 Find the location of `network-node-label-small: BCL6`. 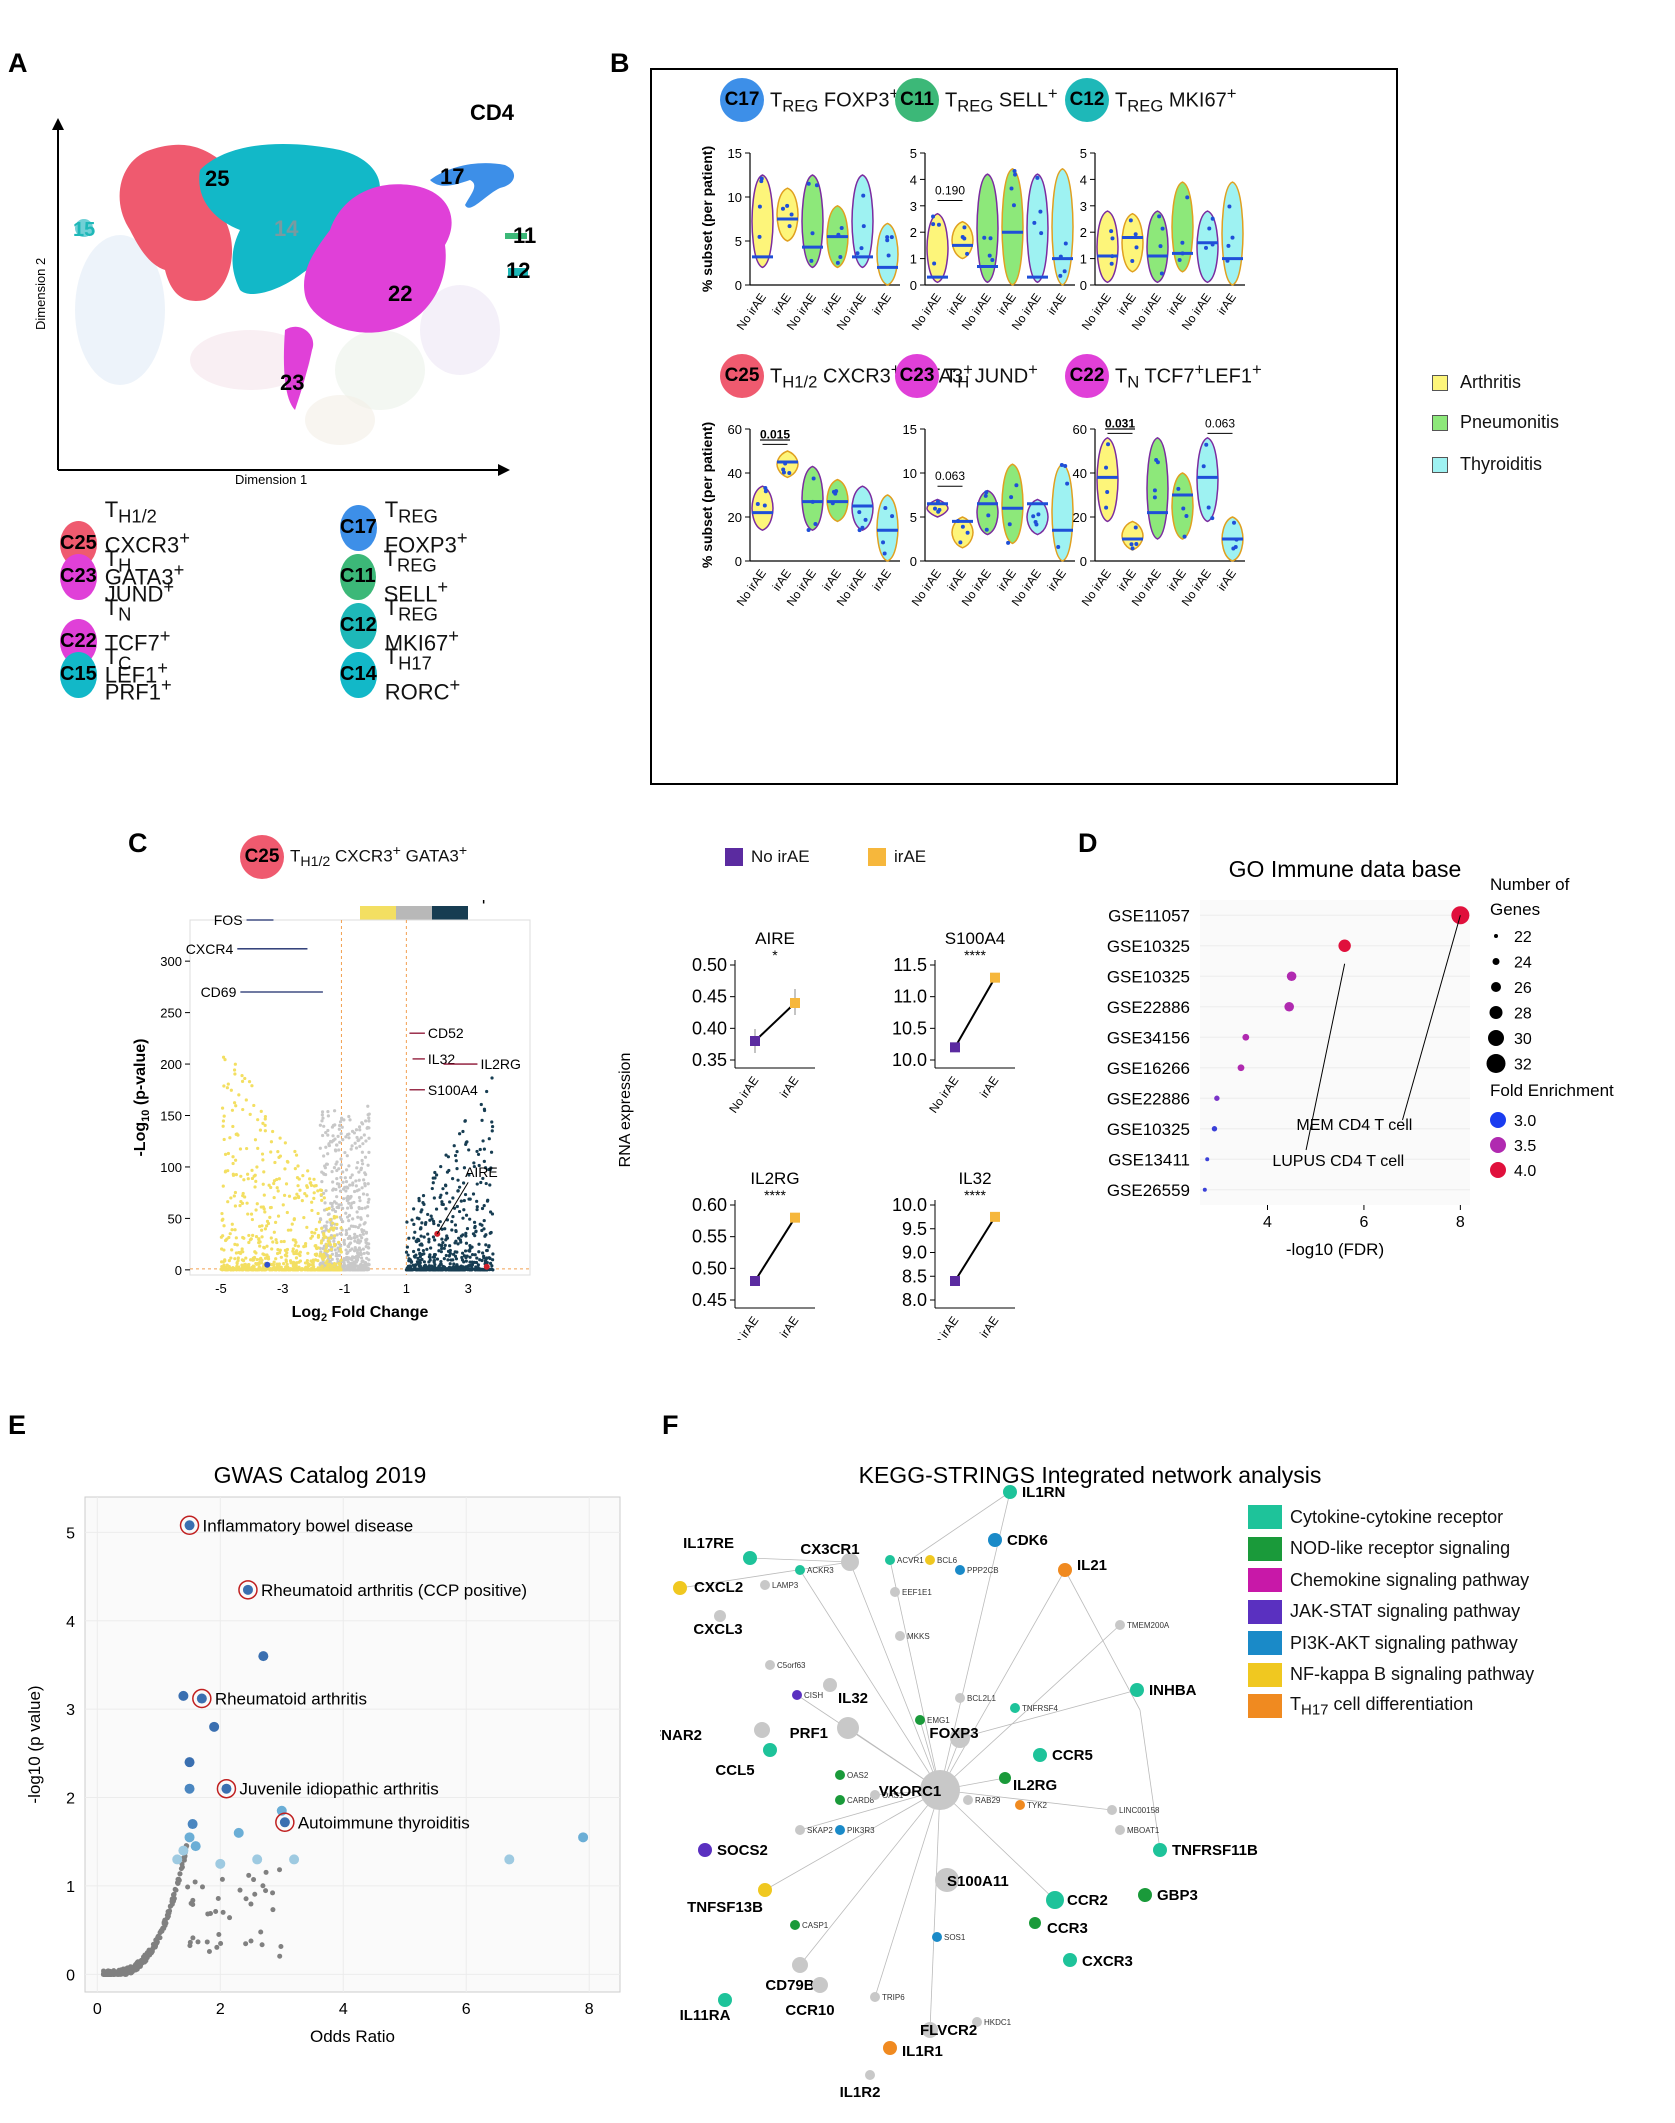

network-node-label-small: BCL6 is located at coordinates (947, 1560).